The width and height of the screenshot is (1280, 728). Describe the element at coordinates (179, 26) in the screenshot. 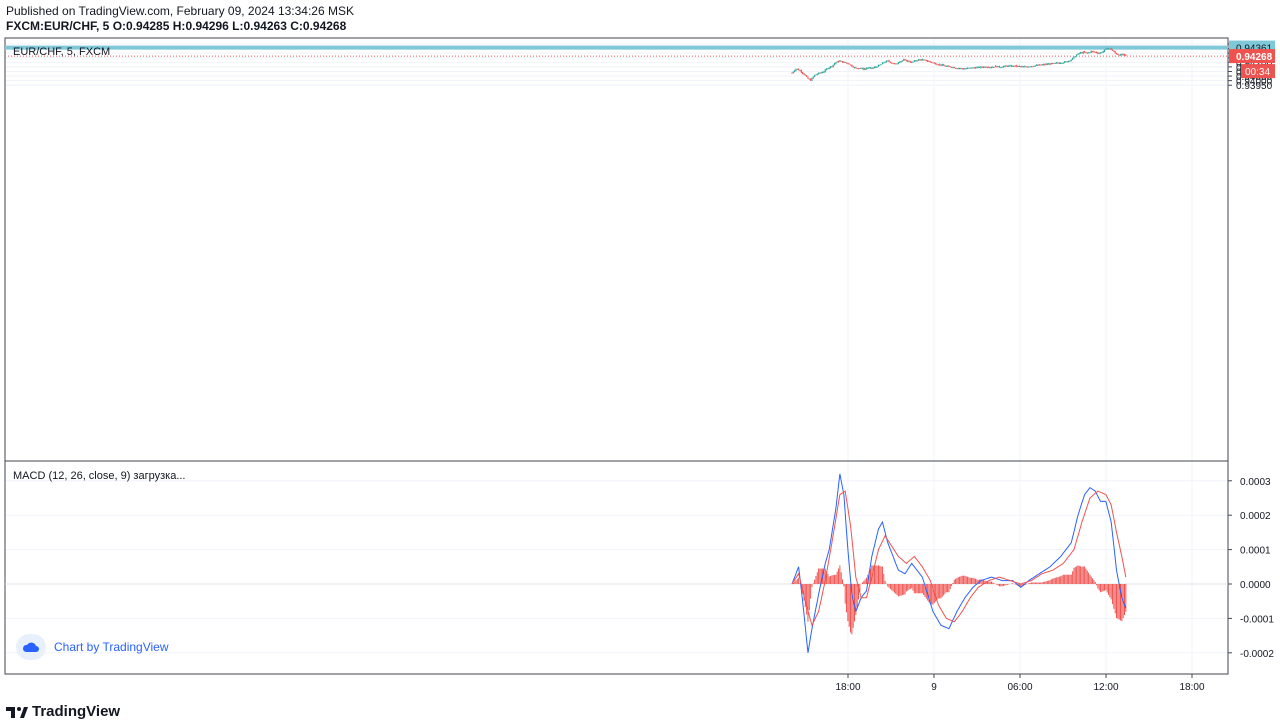

I see `high-label: H:` at that location.